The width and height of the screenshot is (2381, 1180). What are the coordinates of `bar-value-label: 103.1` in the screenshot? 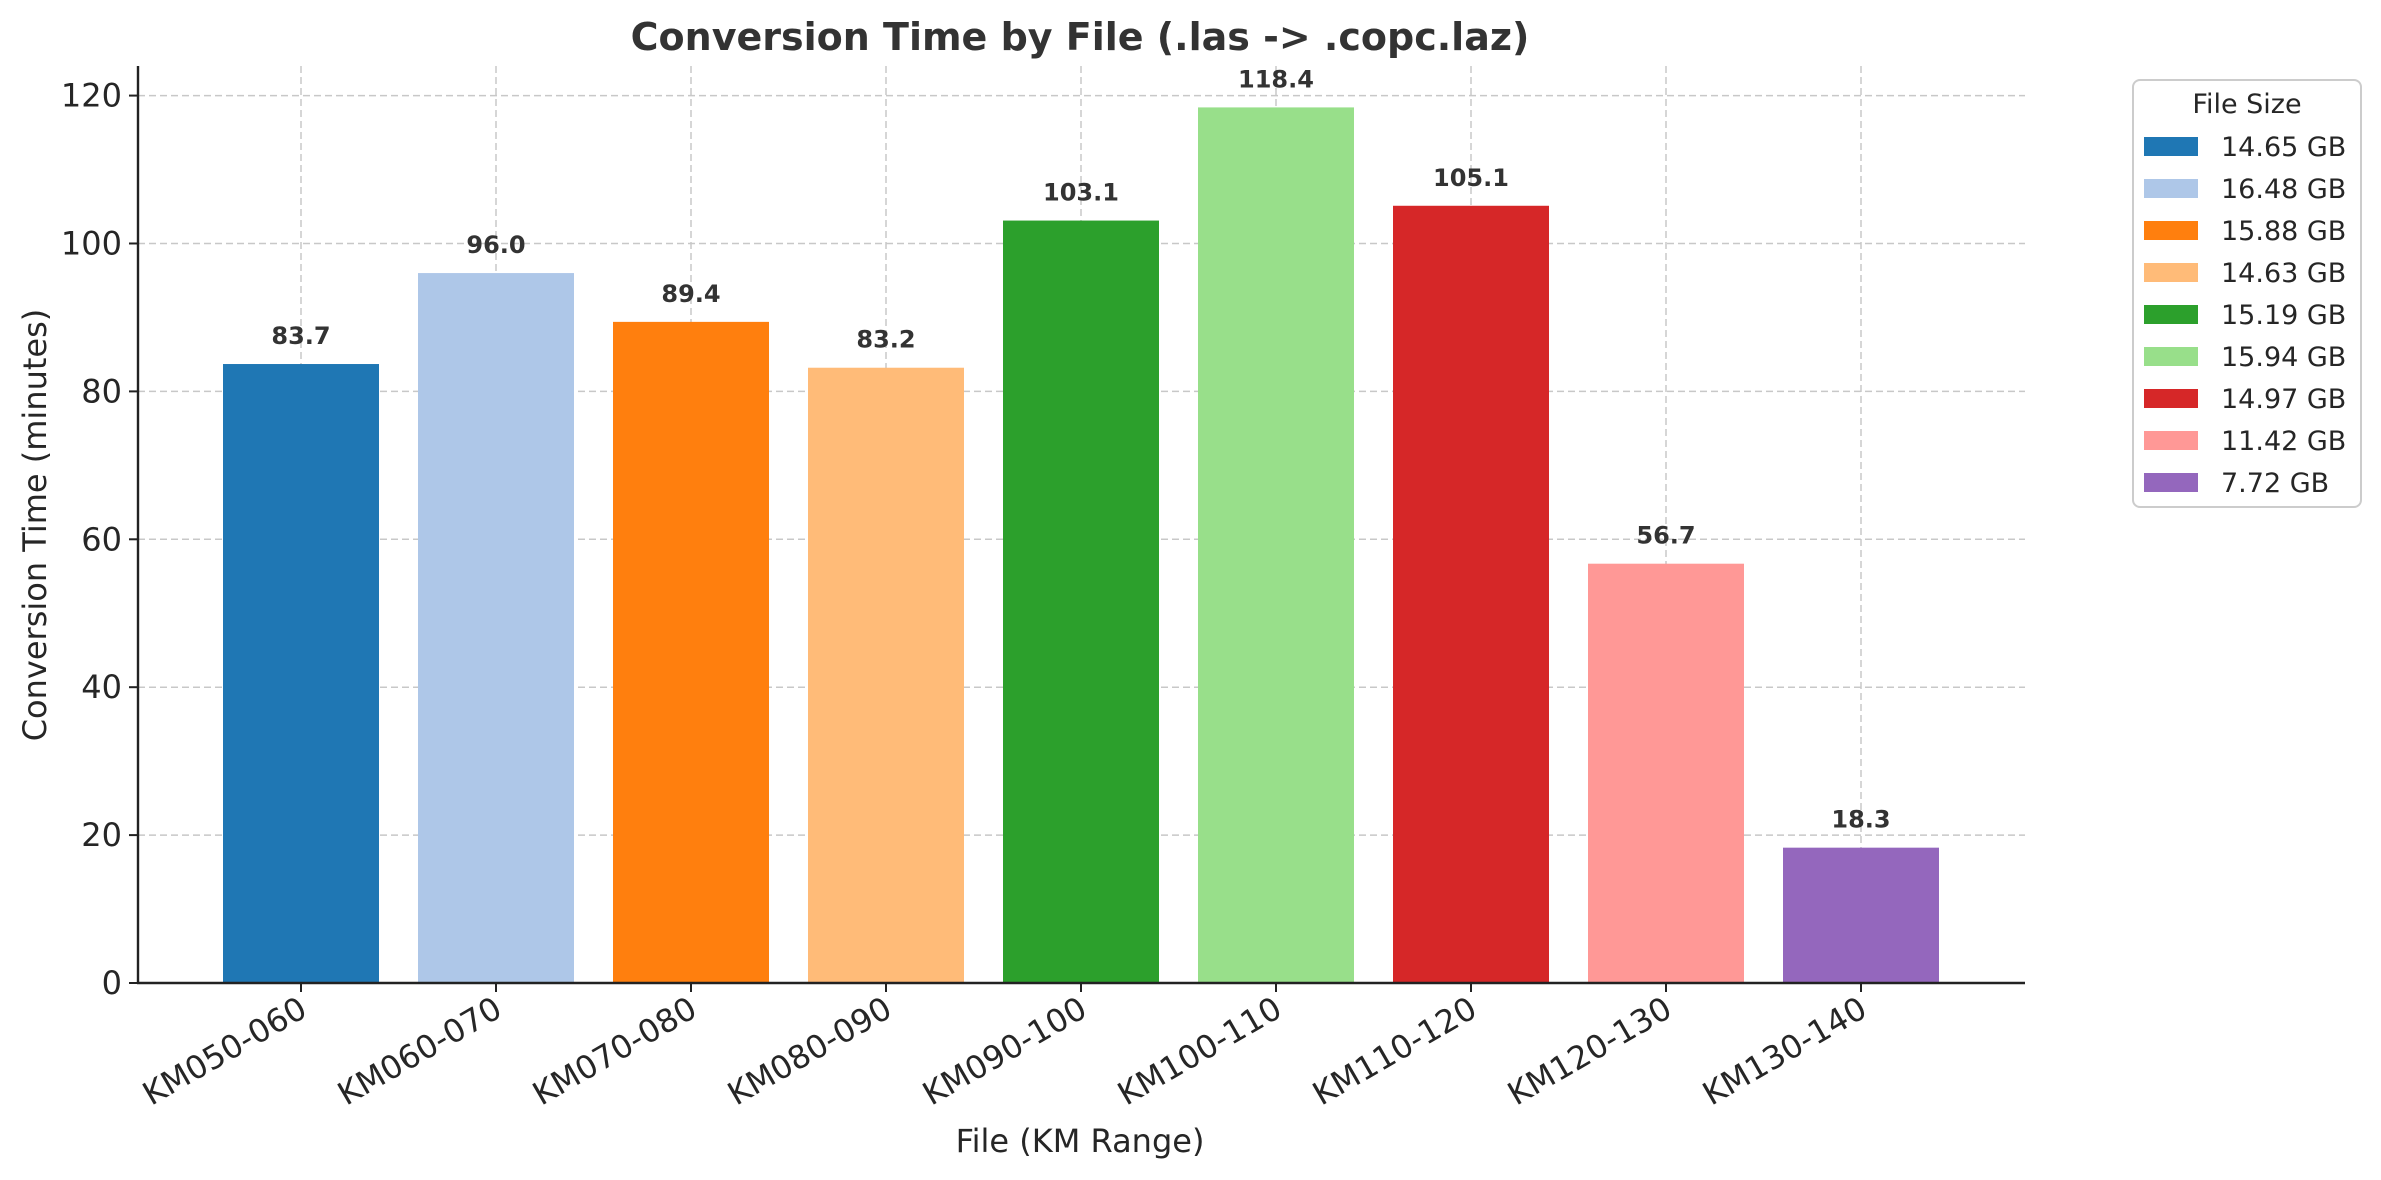 It's located at (1081, 193).